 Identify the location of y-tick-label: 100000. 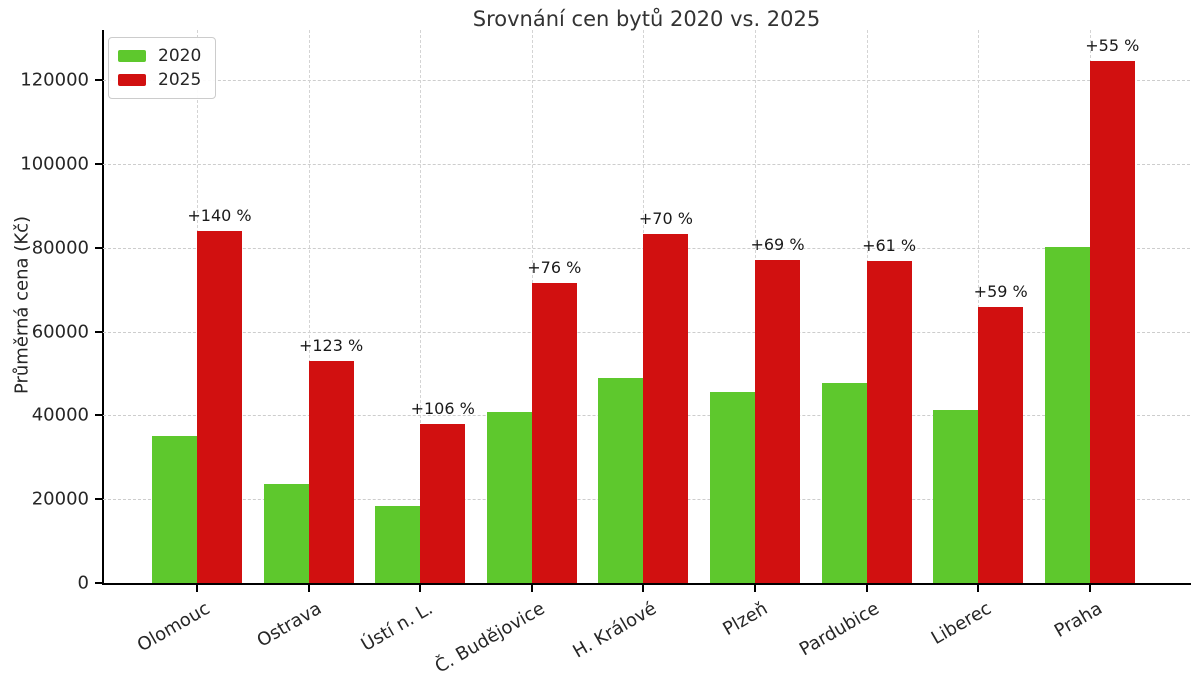
(54, 164).